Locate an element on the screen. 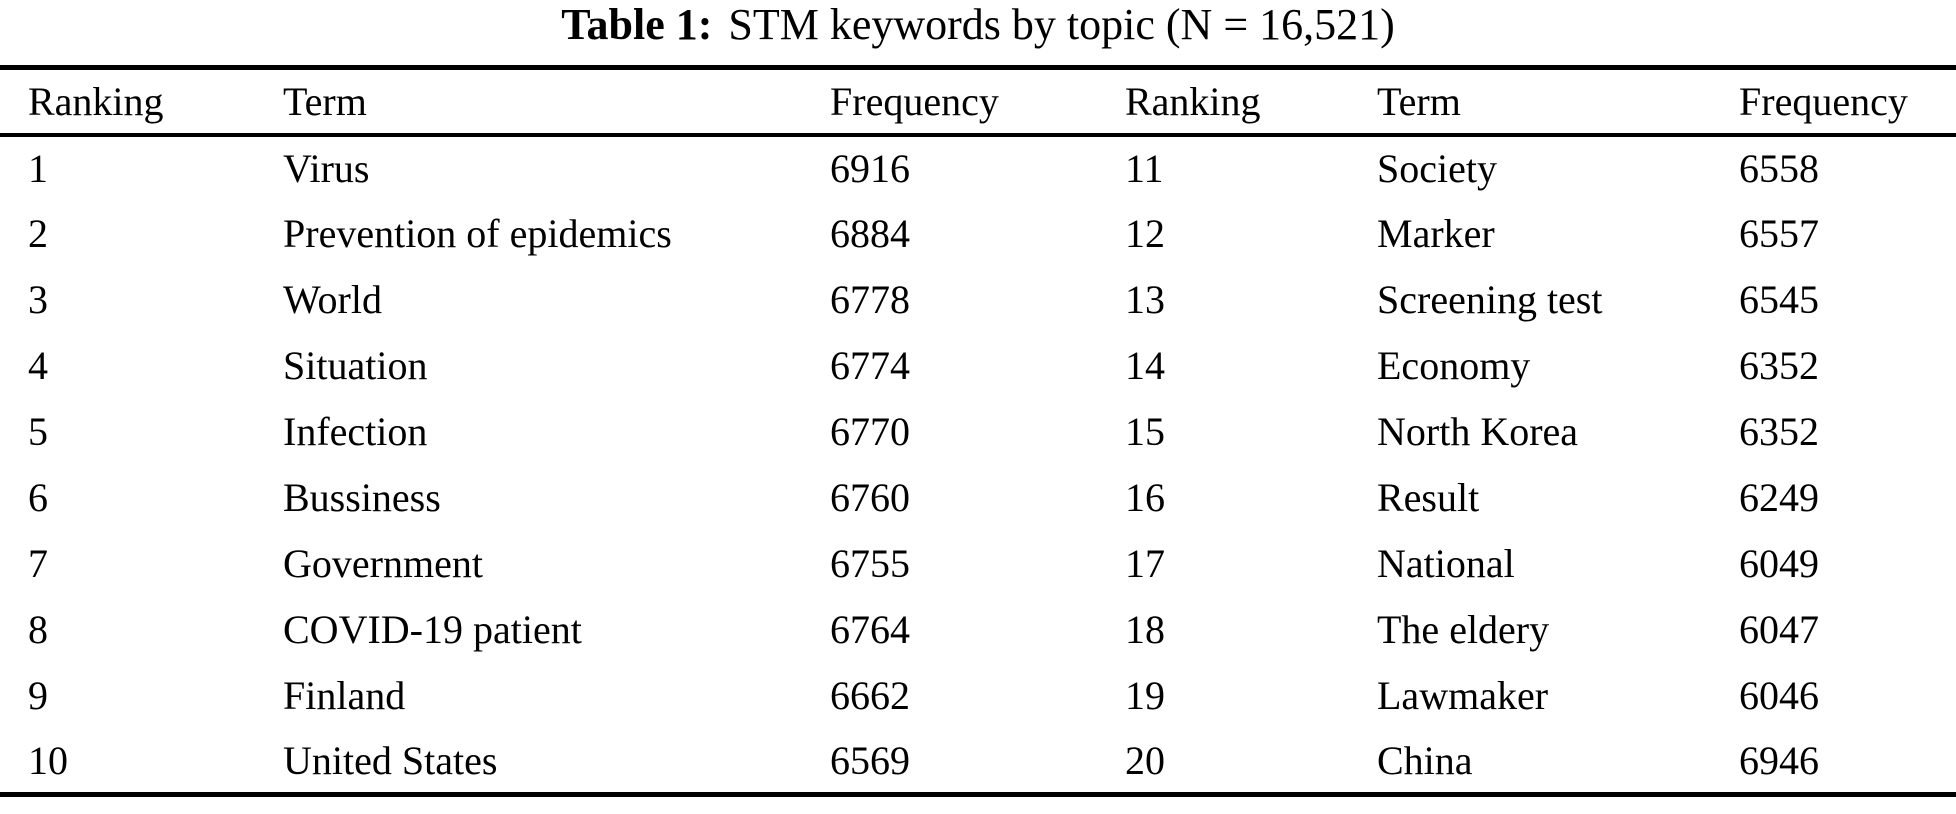 The height and width of the screenshot is (814, 1956). term-cell: Result is located at coordinates (1428, 497).